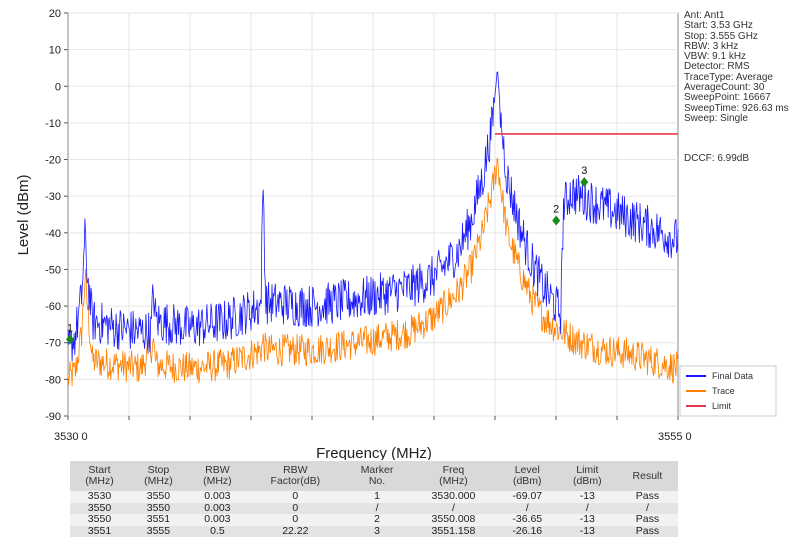  What do you see at coordinates (736, 108) in the screenshot?
I see `setting-line: SweepTime: 926.63 ms` at bounding box center [736, 108].